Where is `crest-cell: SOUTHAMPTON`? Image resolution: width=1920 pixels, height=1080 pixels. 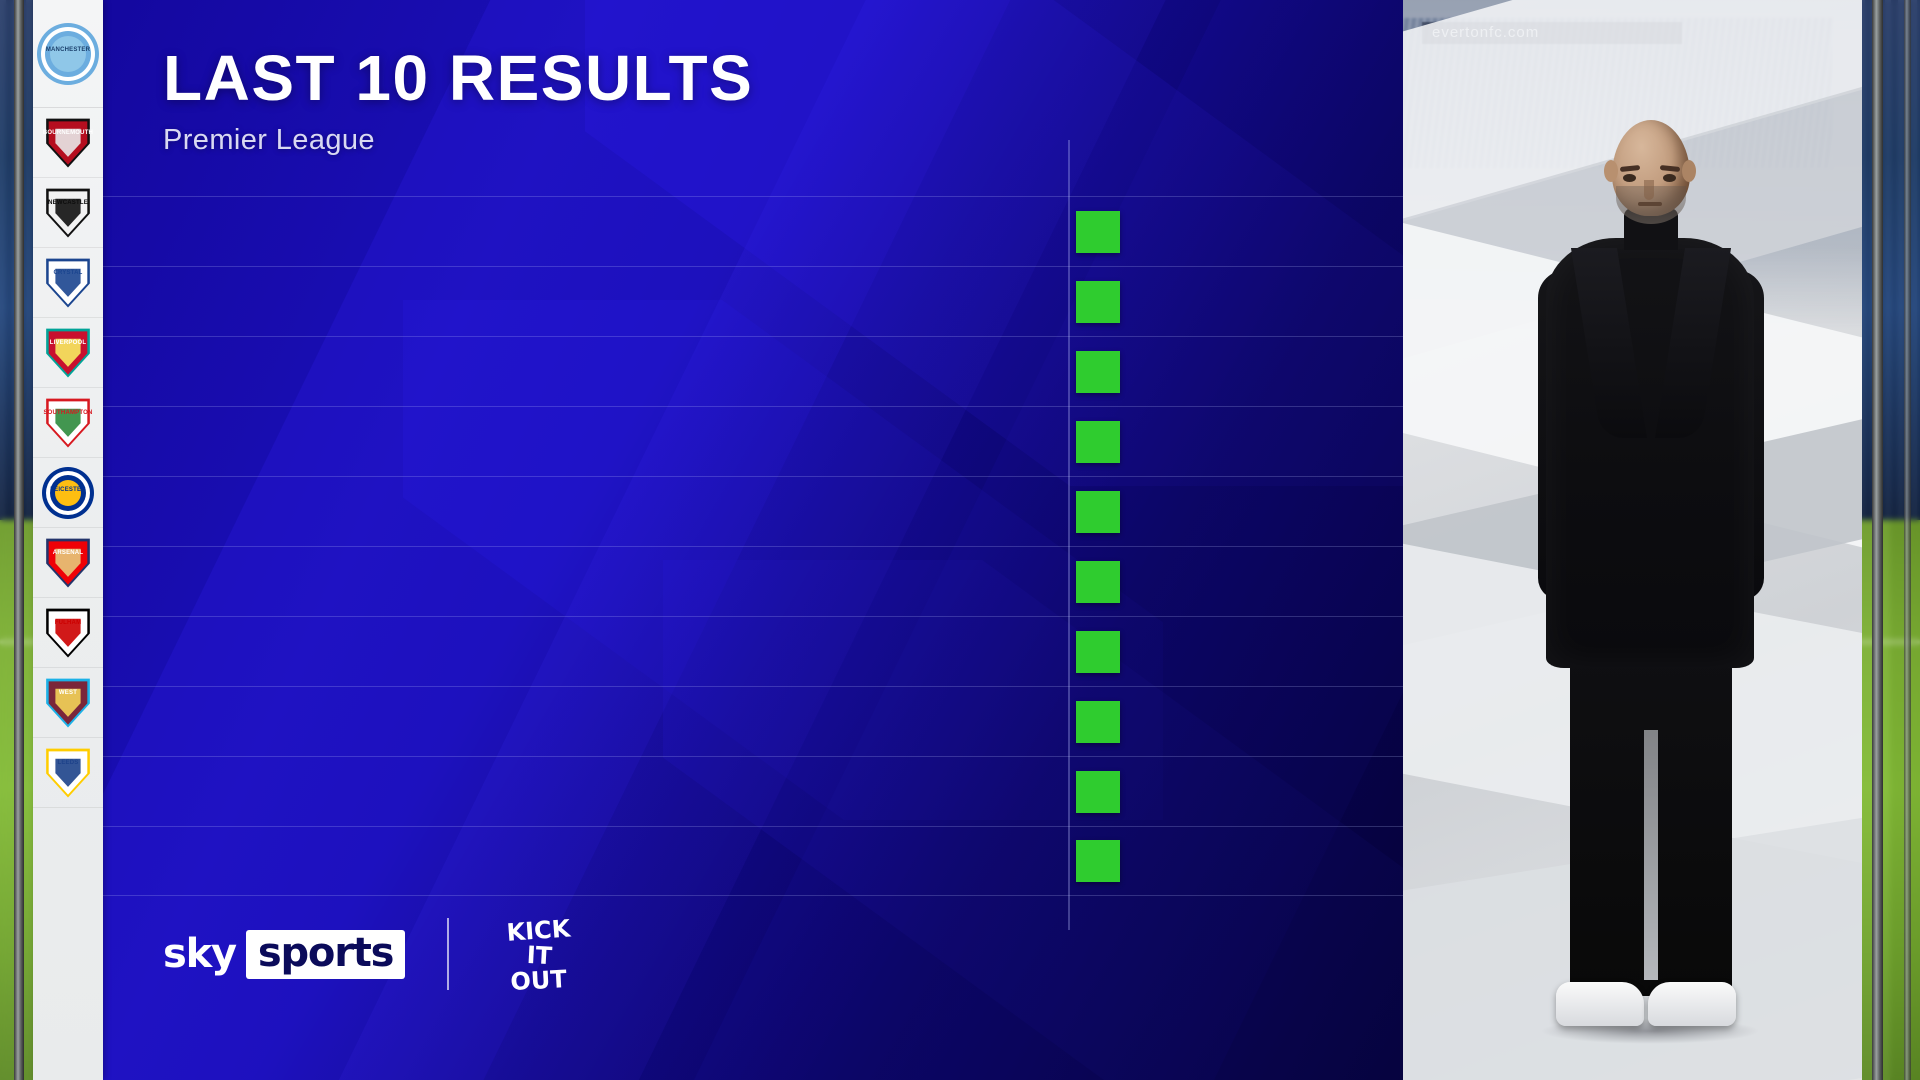
crest-cell: SOUTHAMPTON is located at coordinates (68, 423).